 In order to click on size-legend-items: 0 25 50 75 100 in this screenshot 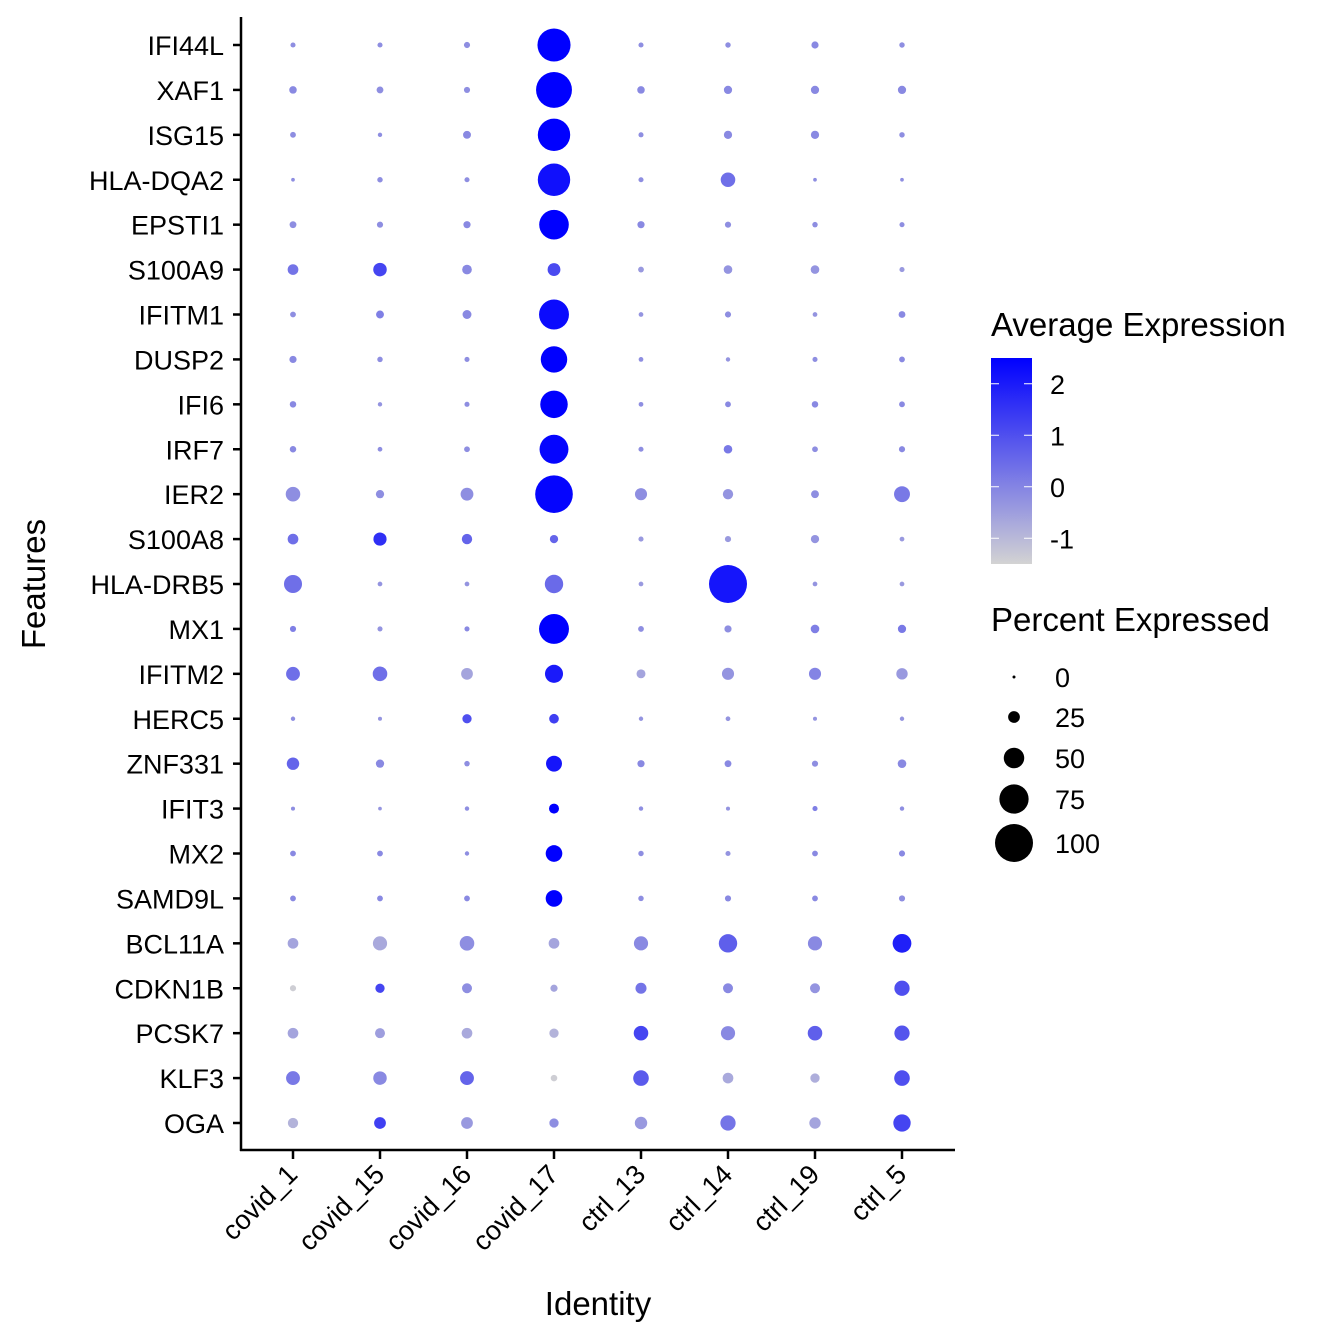, I will do `click(1047, 762)`.